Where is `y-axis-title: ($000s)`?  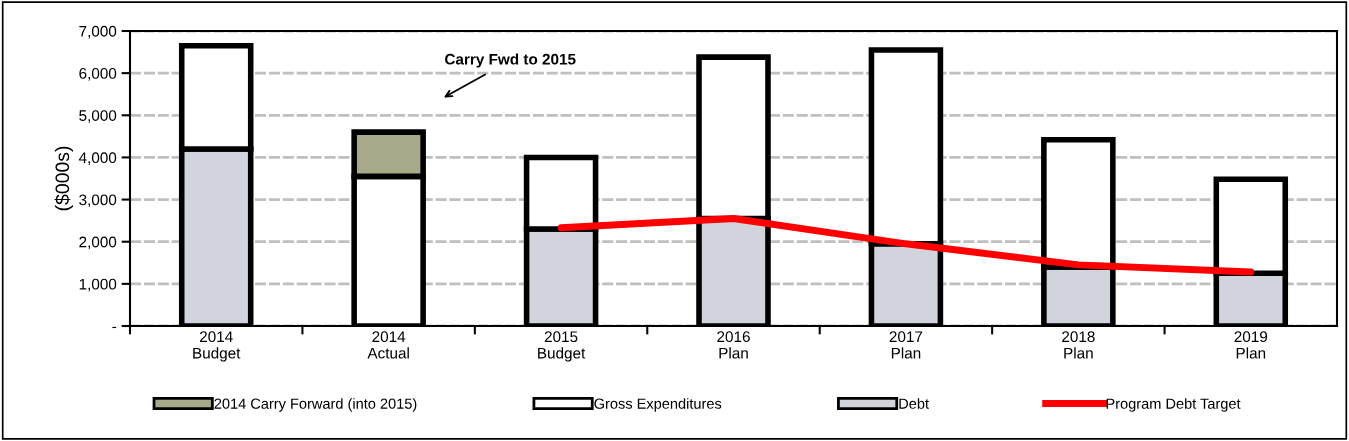 y-axis-title: ($000s) is located at coordinates (64, 178).